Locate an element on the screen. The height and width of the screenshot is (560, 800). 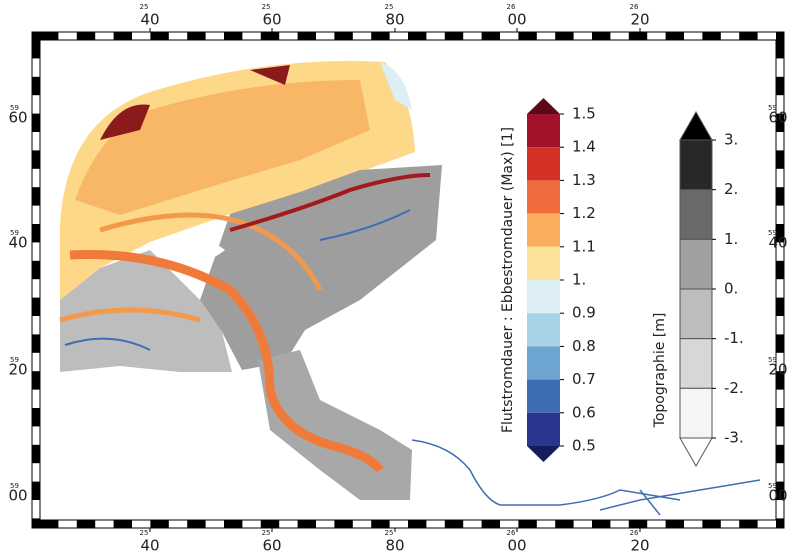
island is located at coordinates (195, 251).